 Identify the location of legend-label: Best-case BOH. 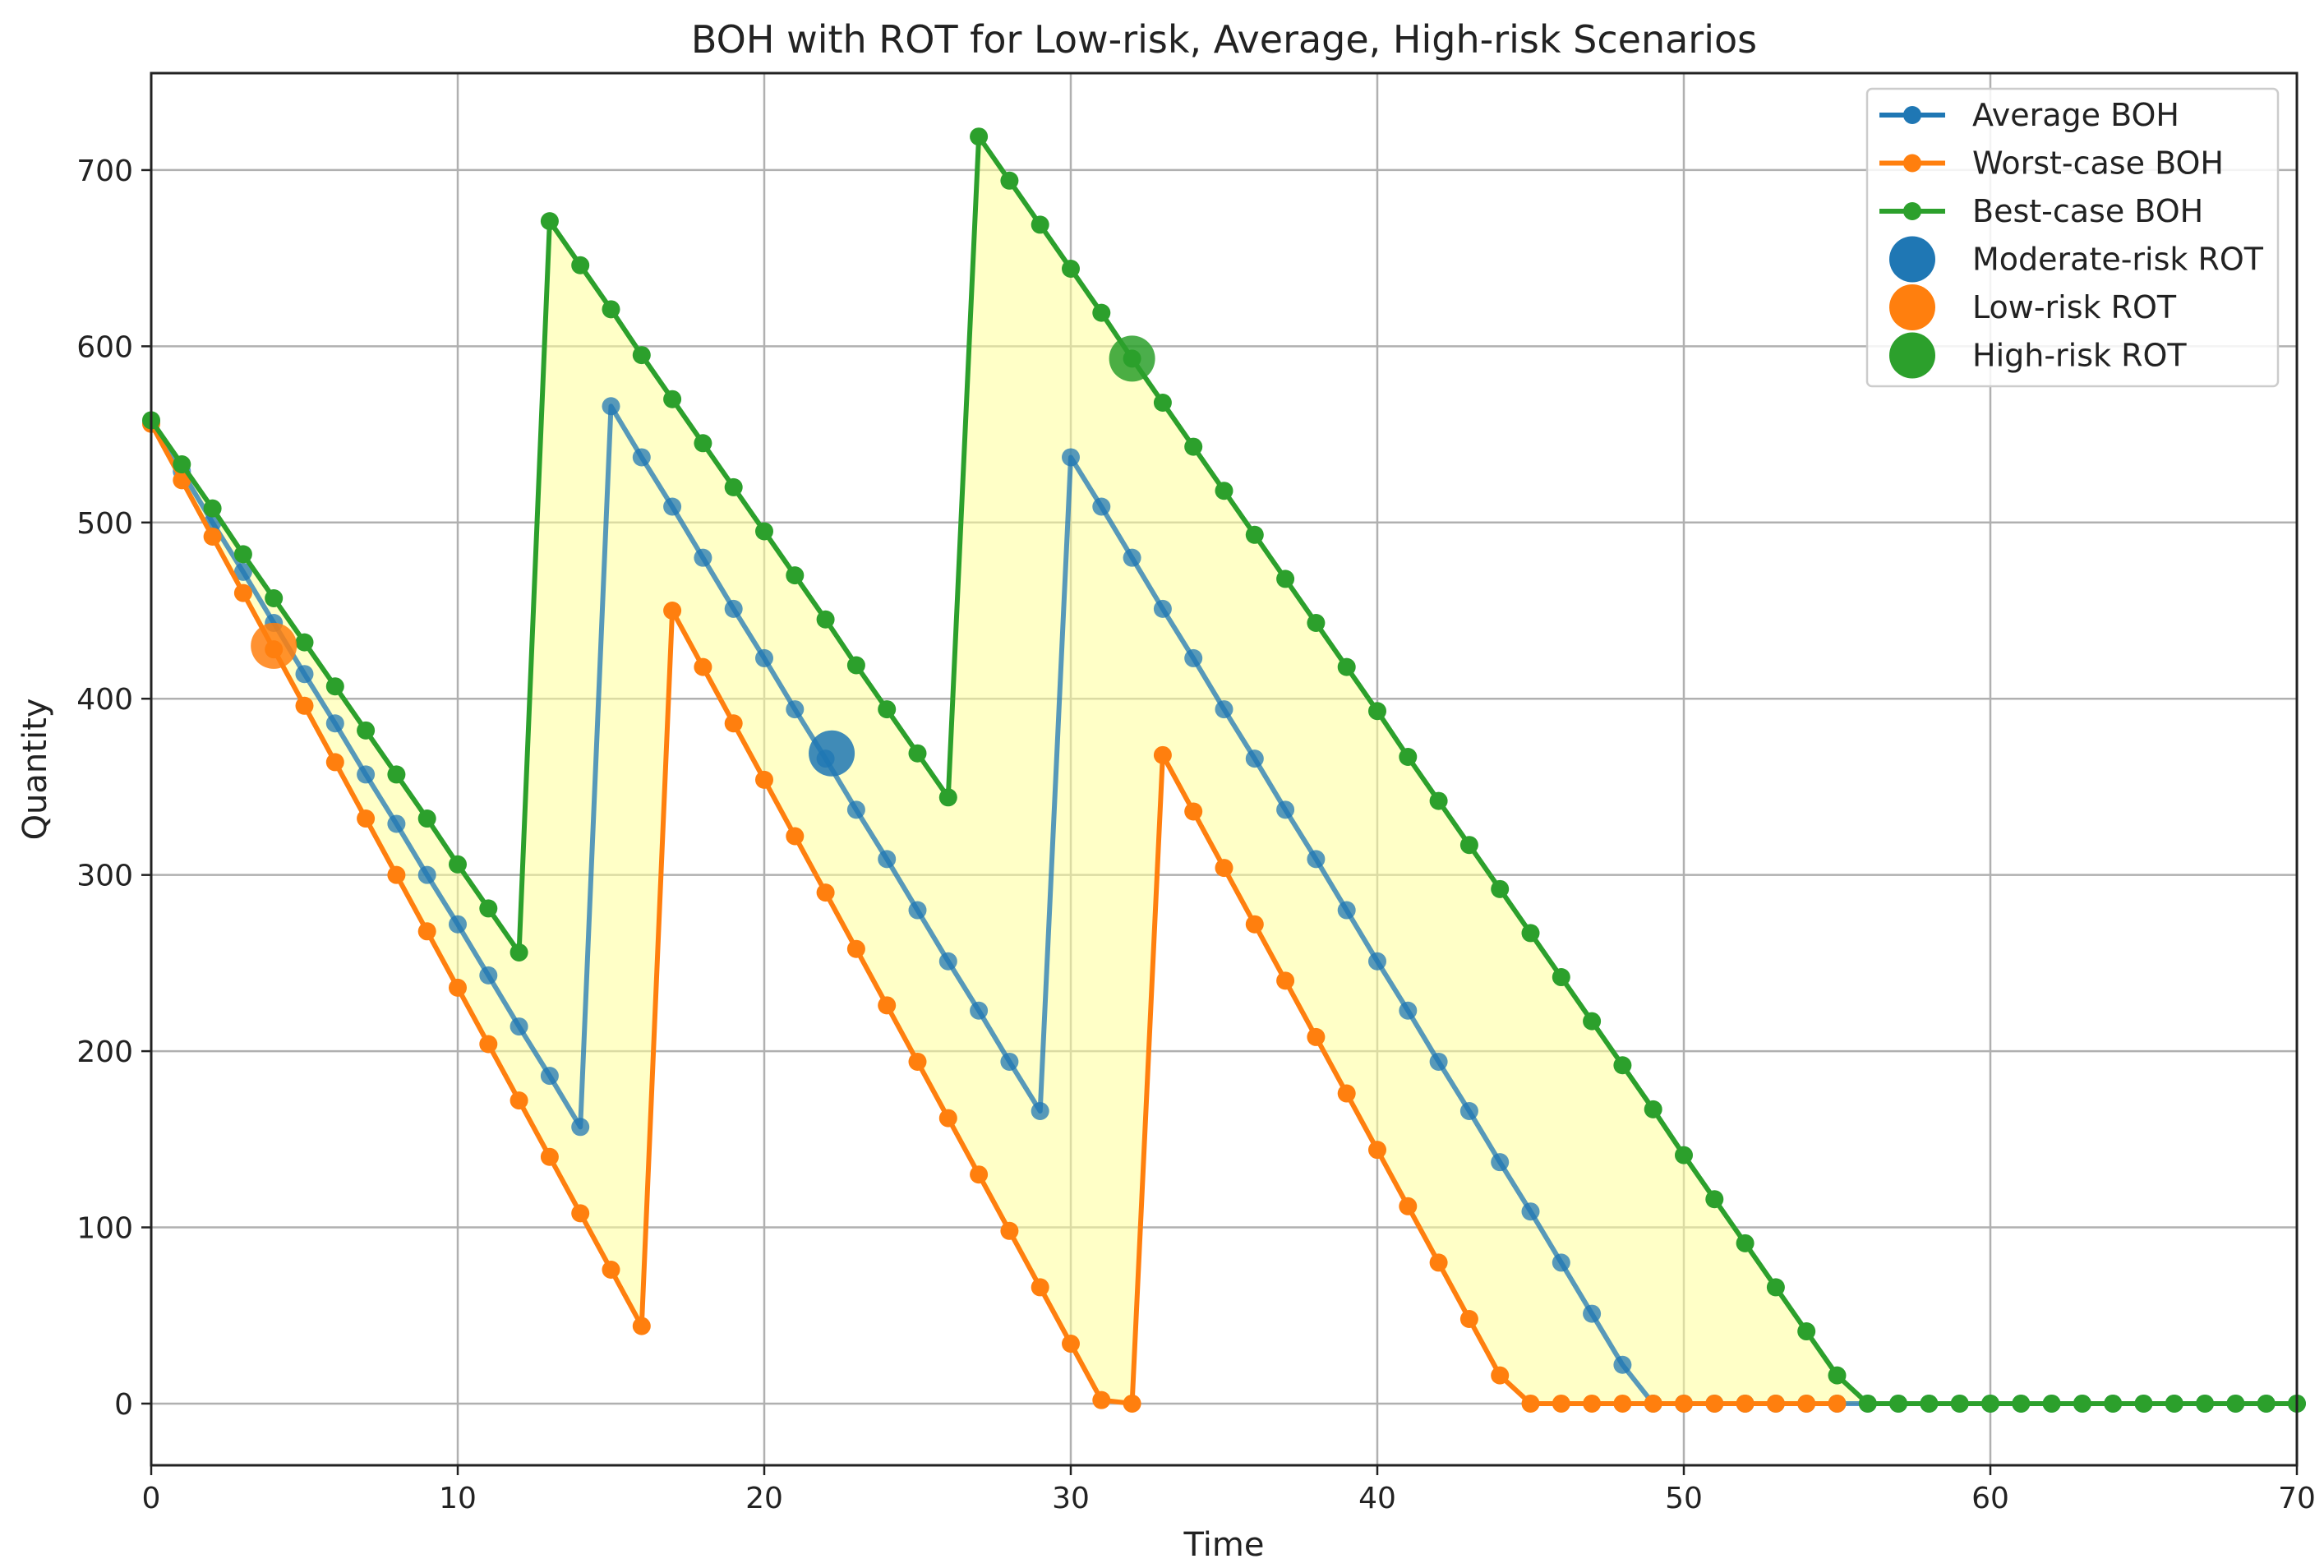
(2087, 211).